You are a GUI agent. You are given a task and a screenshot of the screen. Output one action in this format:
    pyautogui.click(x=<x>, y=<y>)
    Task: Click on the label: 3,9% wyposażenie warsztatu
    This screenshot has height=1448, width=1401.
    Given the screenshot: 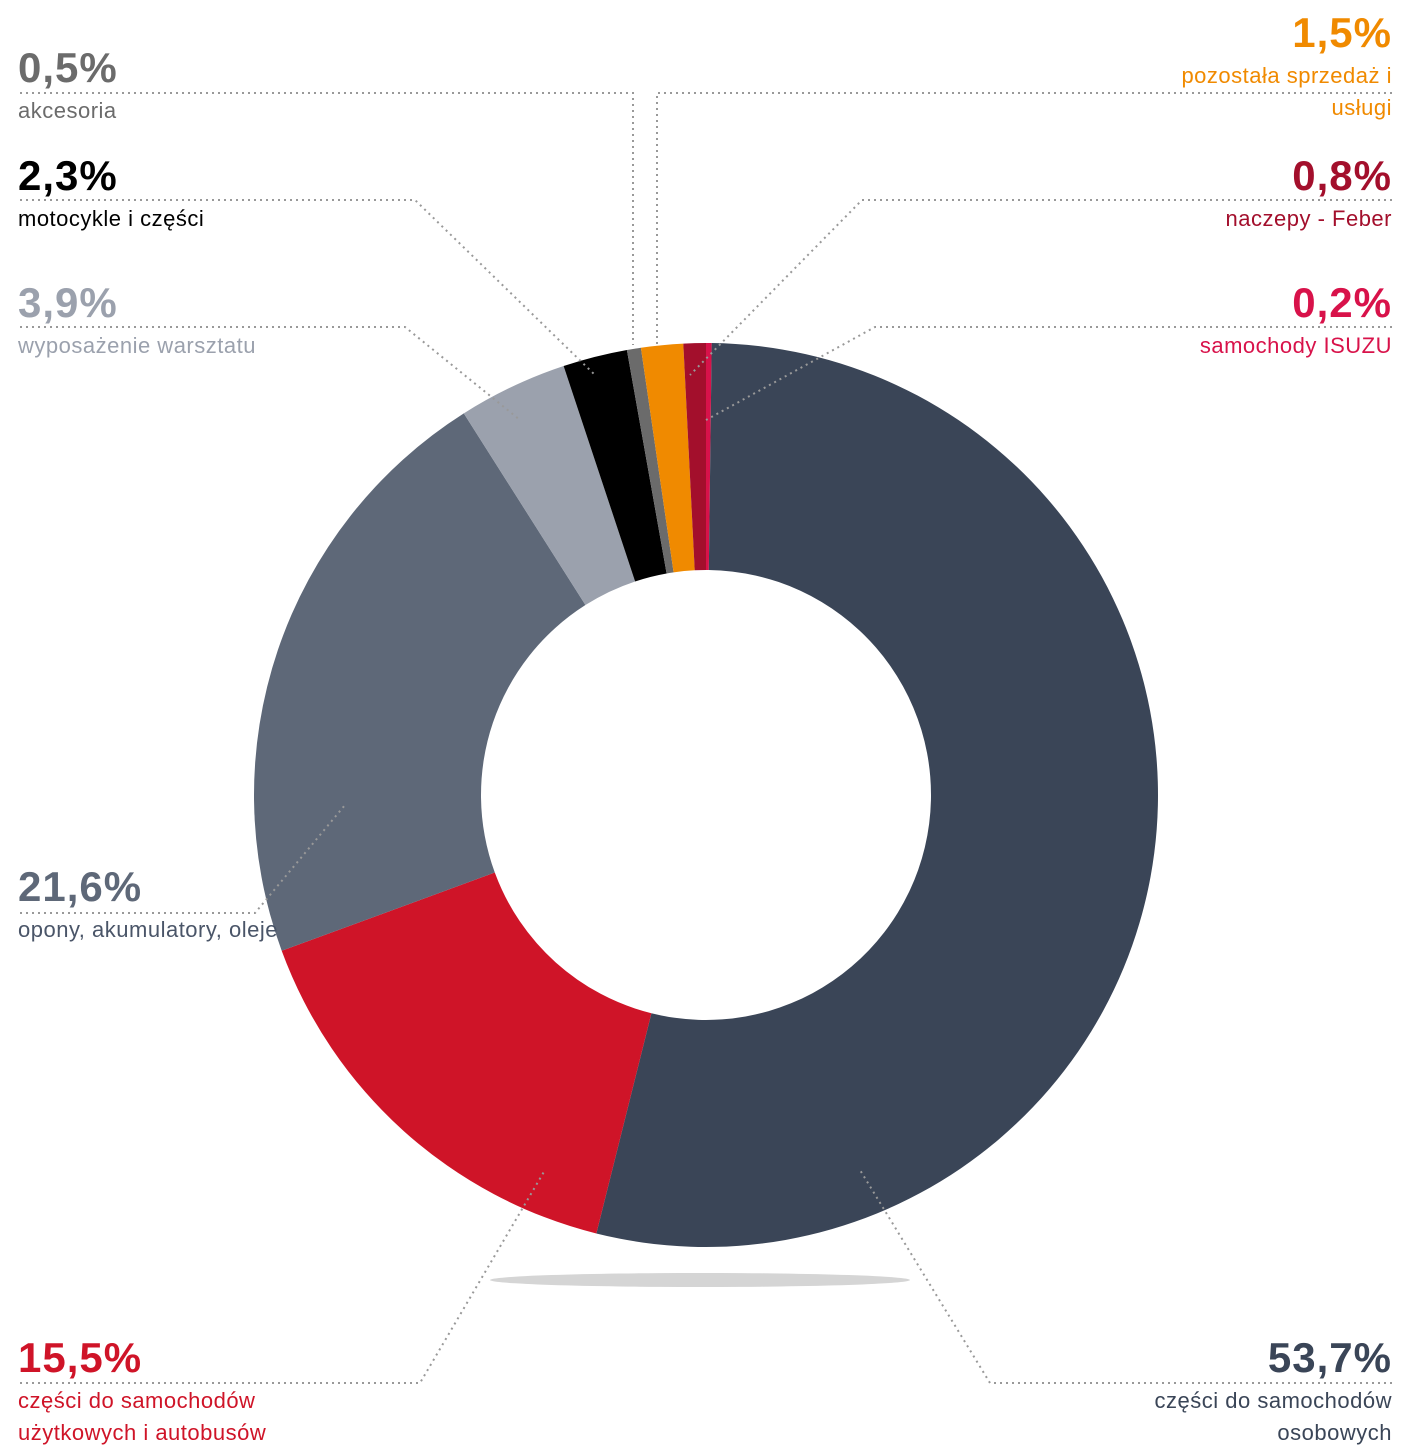 What is the action you would take?
    pyautogui.click(x=218, y=321)
    